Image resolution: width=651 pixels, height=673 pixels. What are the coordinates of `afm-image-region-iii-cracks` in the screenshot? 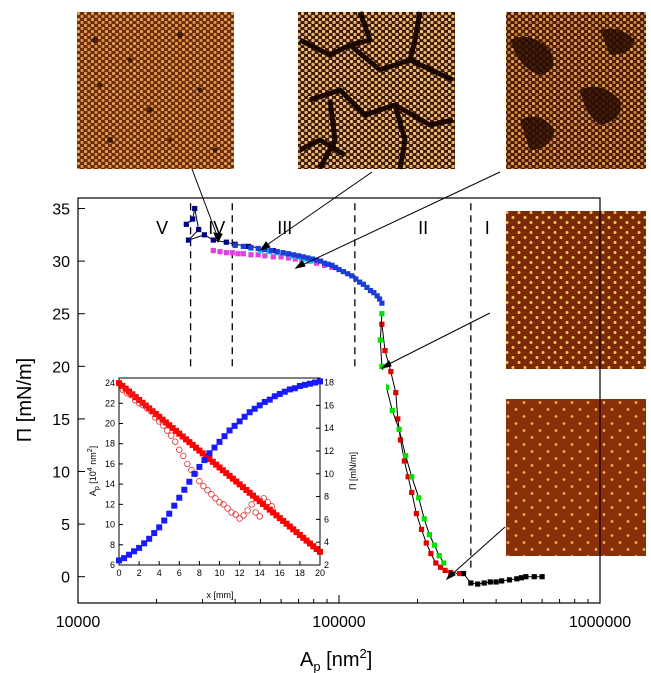 It's located at (376, 90).